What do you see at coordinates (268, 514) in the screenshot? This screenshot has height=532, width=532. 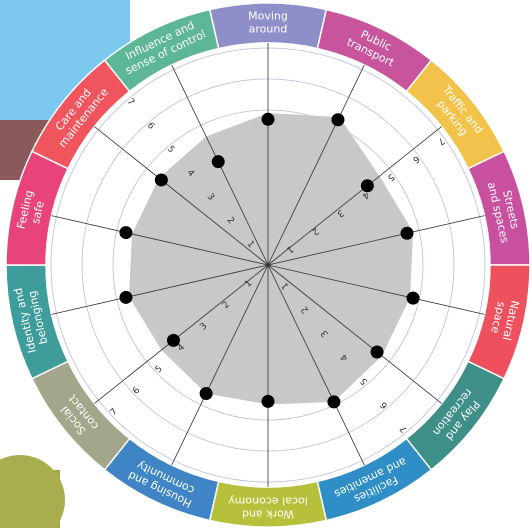 I see `category-label-line: Work and` at bounding box center [268, 514].